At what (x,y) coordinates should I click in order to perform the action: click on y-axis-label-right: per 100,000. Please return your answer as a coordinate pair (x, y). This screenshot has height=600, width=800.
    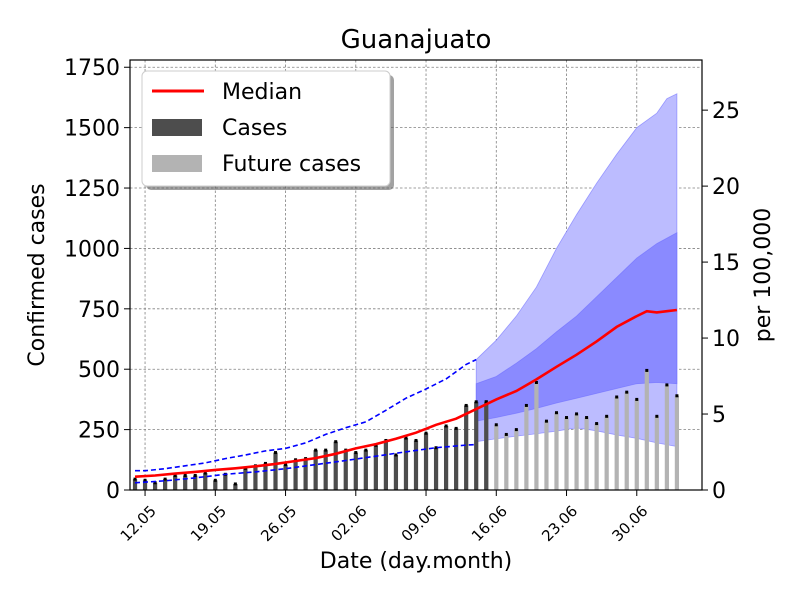
    Looking at the image, I should click on (763, 275).